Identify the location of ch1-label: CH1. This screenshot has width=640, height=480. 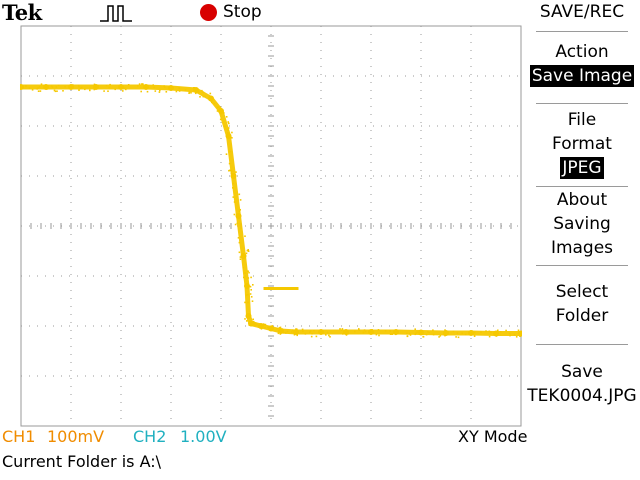
(18, 437).